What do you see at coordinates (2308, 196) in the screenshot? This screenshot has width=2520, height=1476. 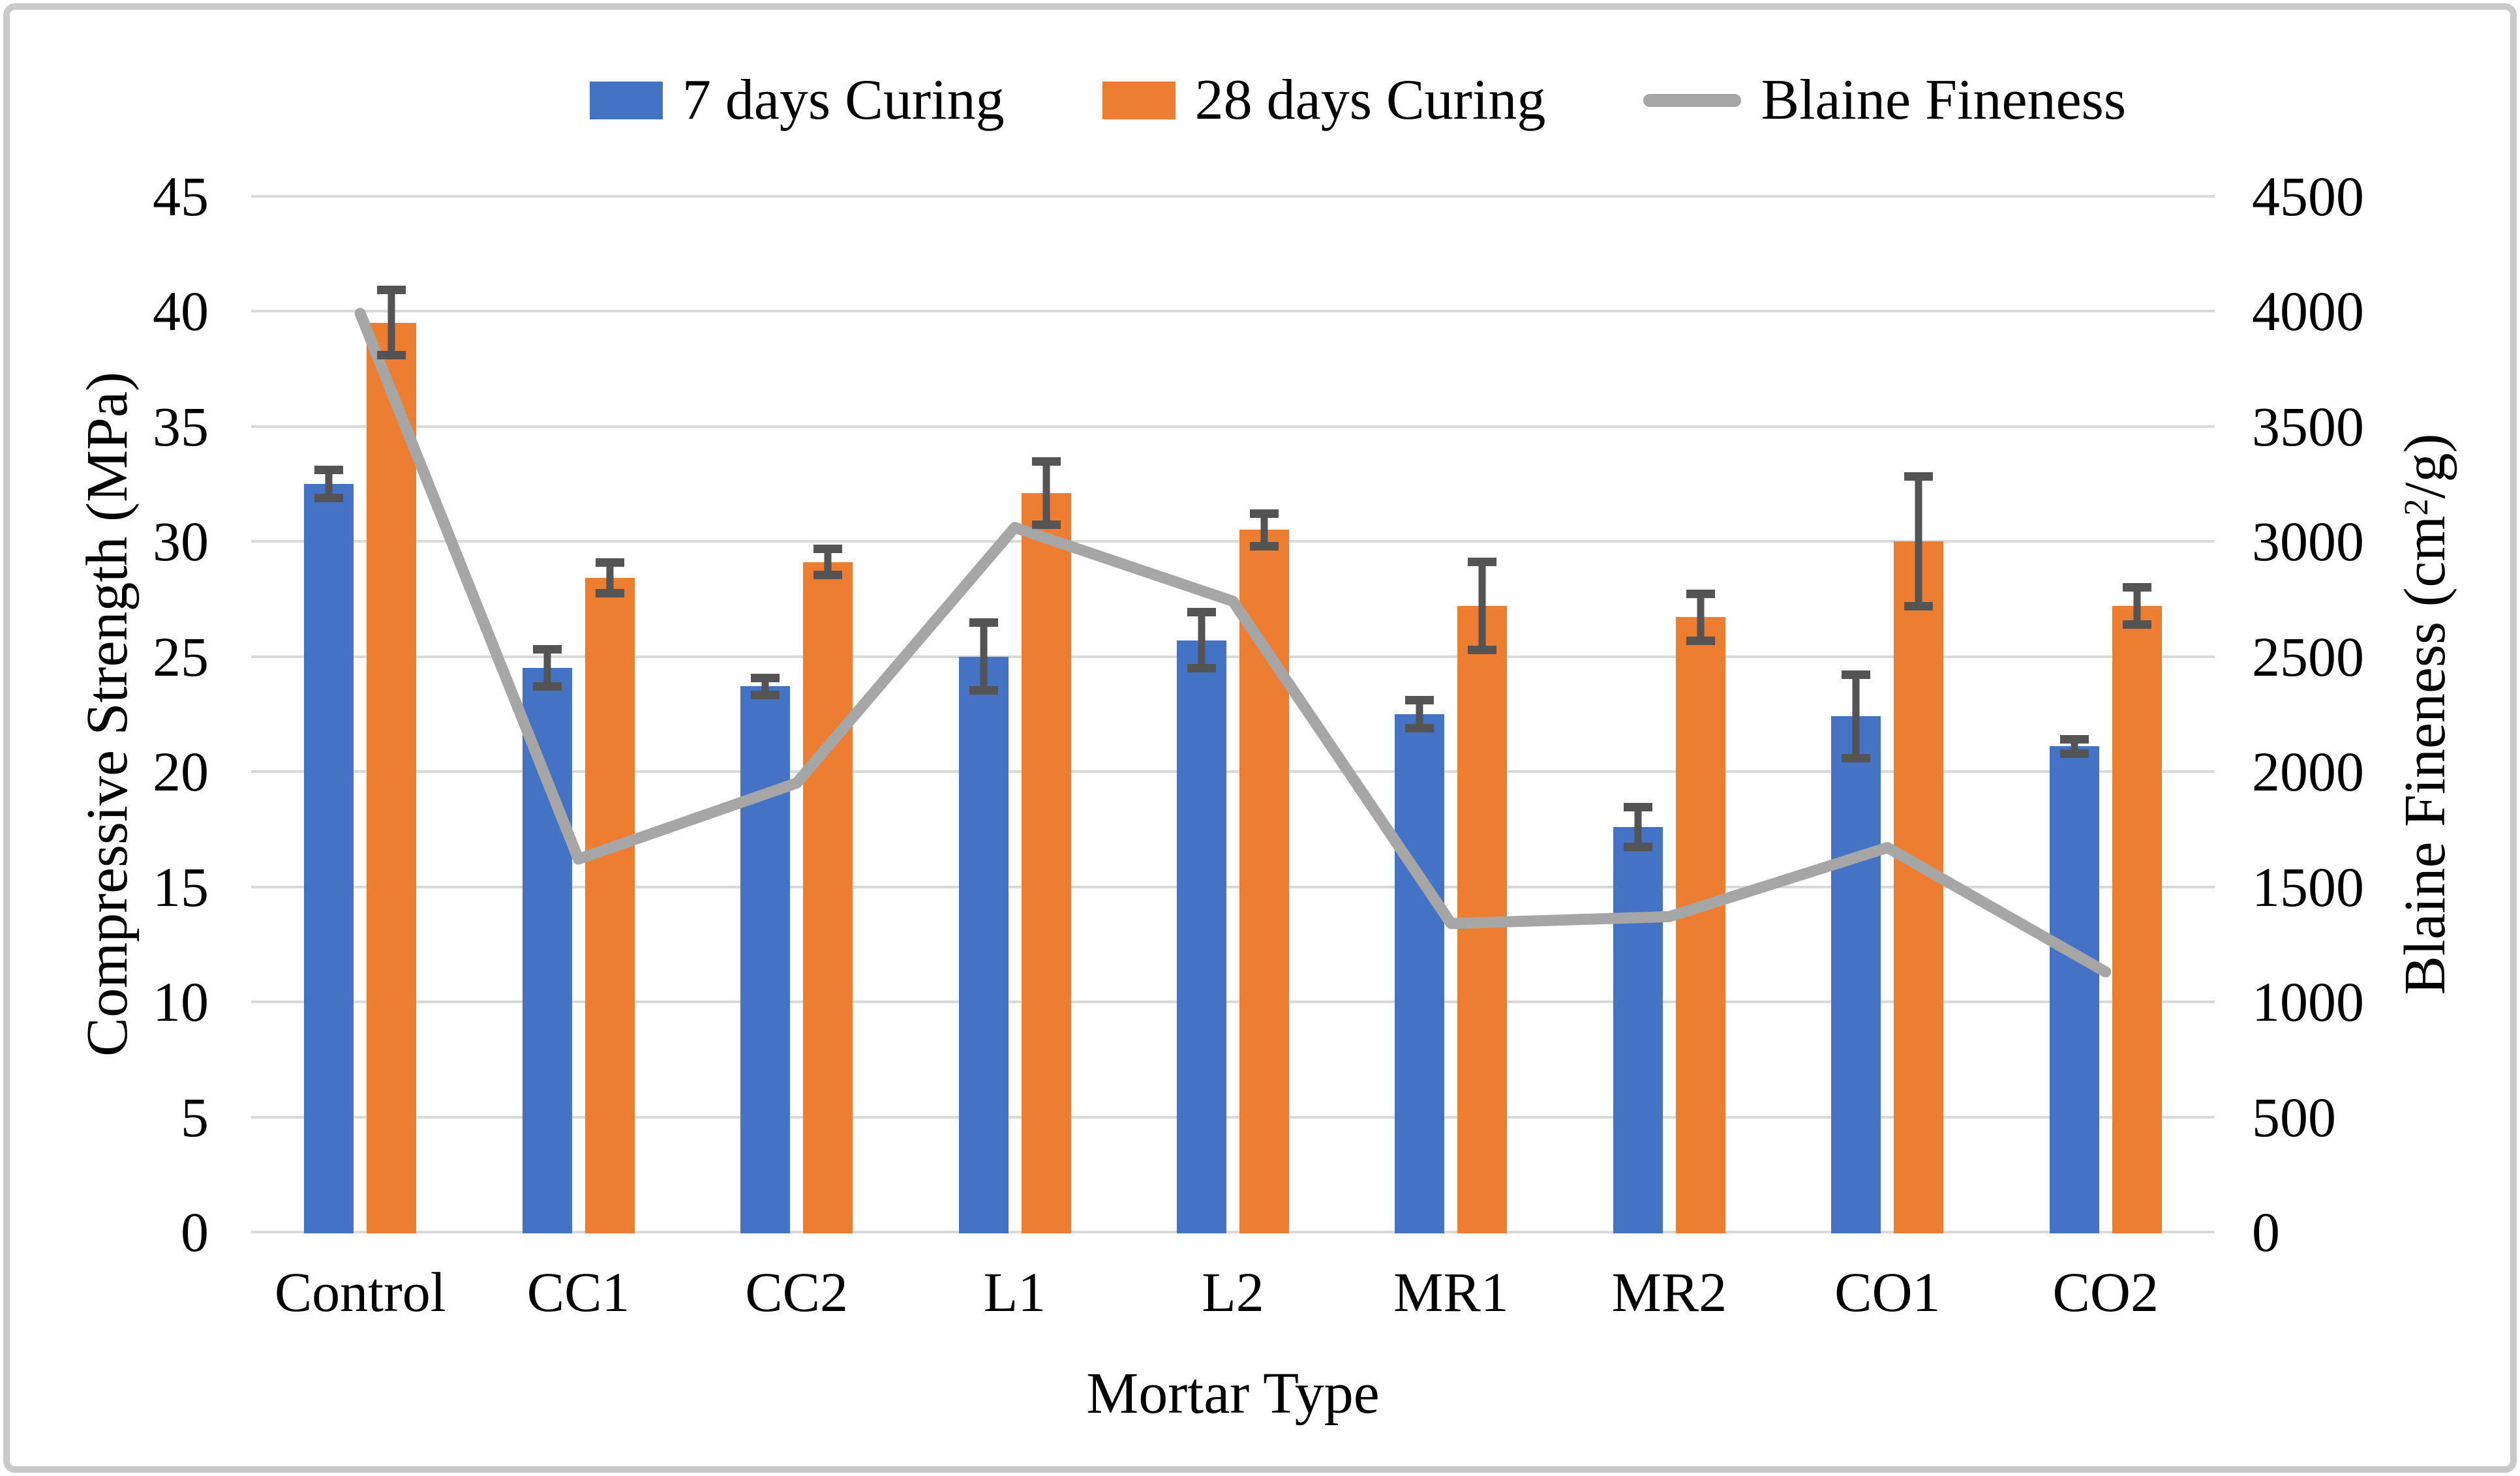 I see `right-axis-tick-4500: 4500` at bounding box center [2308, 196].